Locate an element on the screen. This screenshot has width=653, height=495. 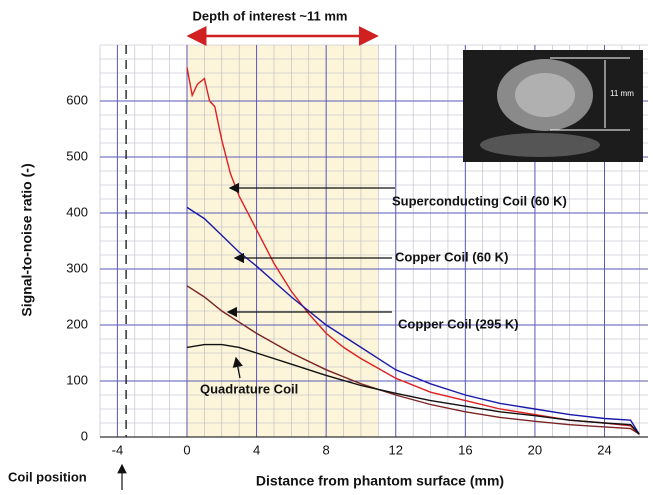
inset-tissue is located at coordinates (540, 145).